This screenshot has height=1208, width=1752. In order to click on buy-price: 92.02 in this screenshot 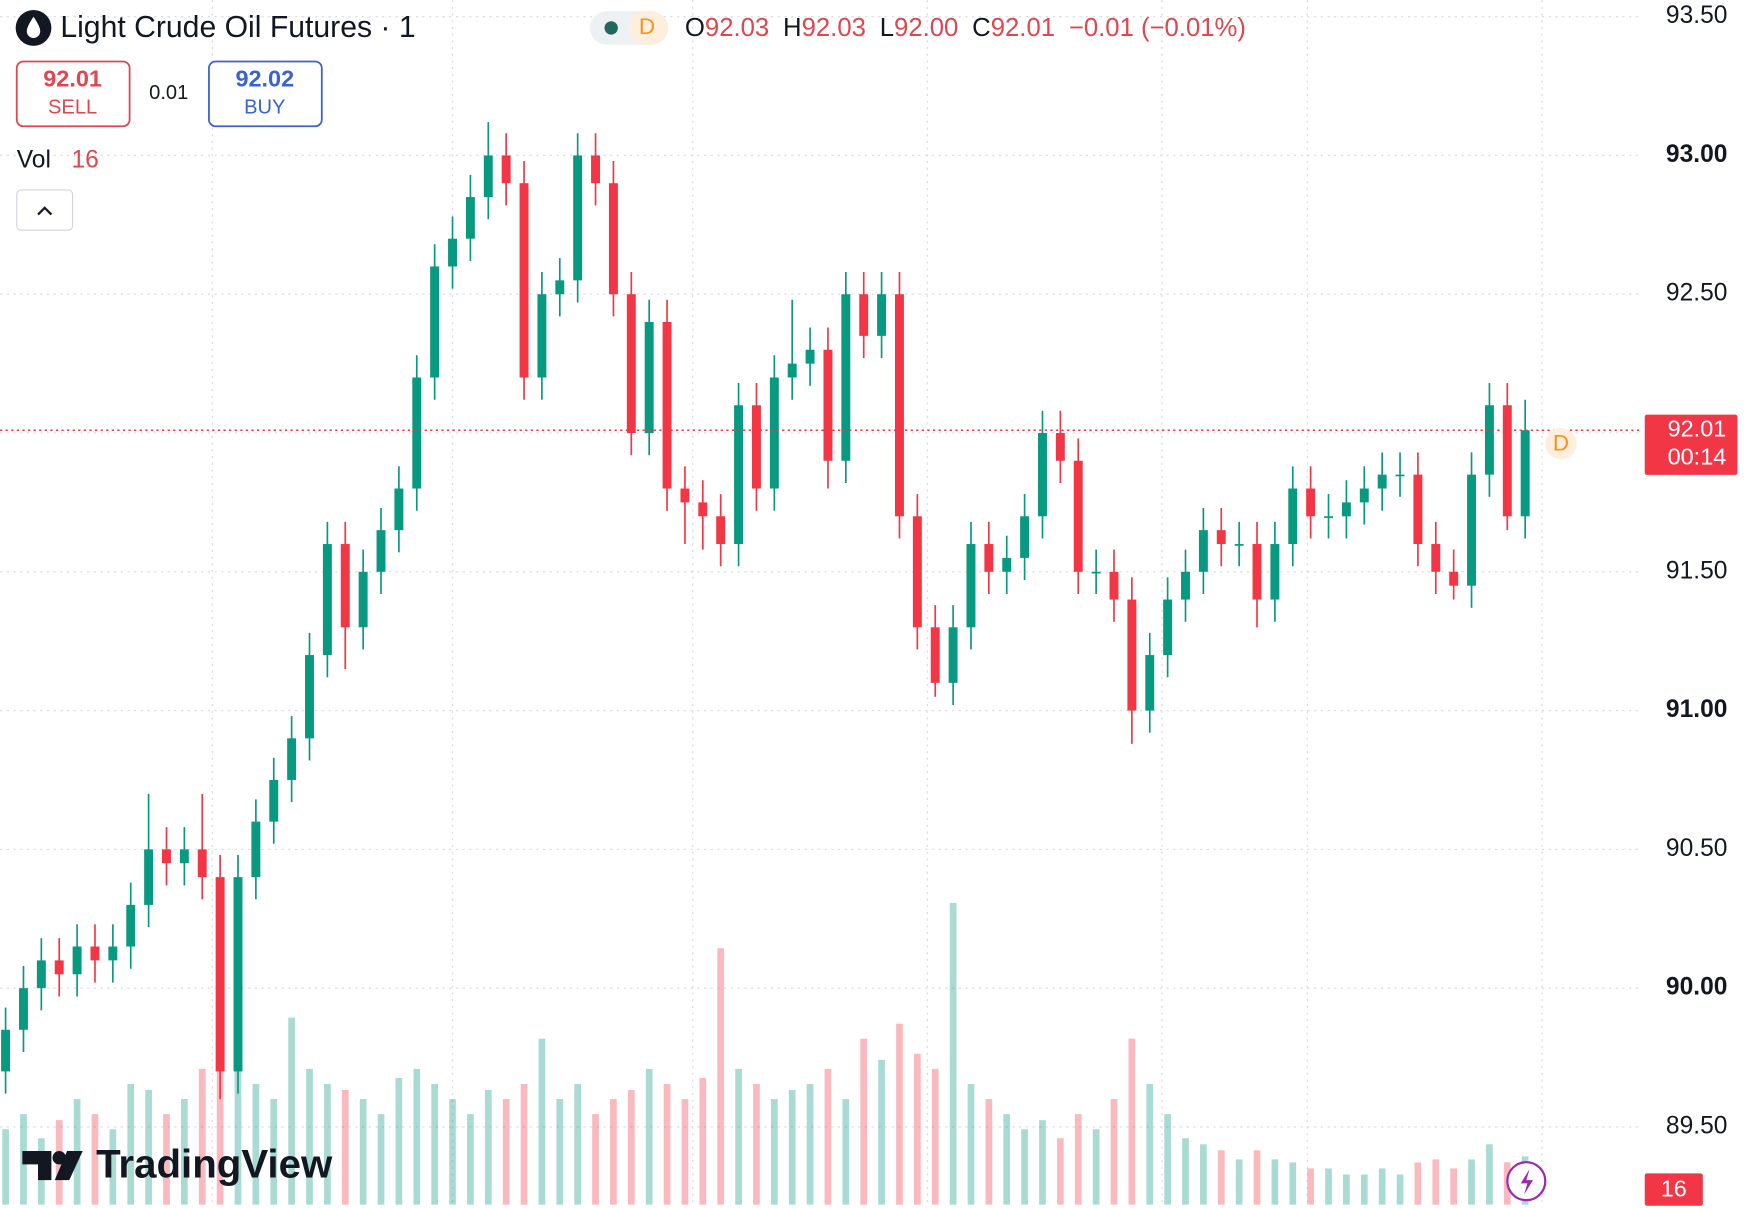, I will do `click(264, 79)`.